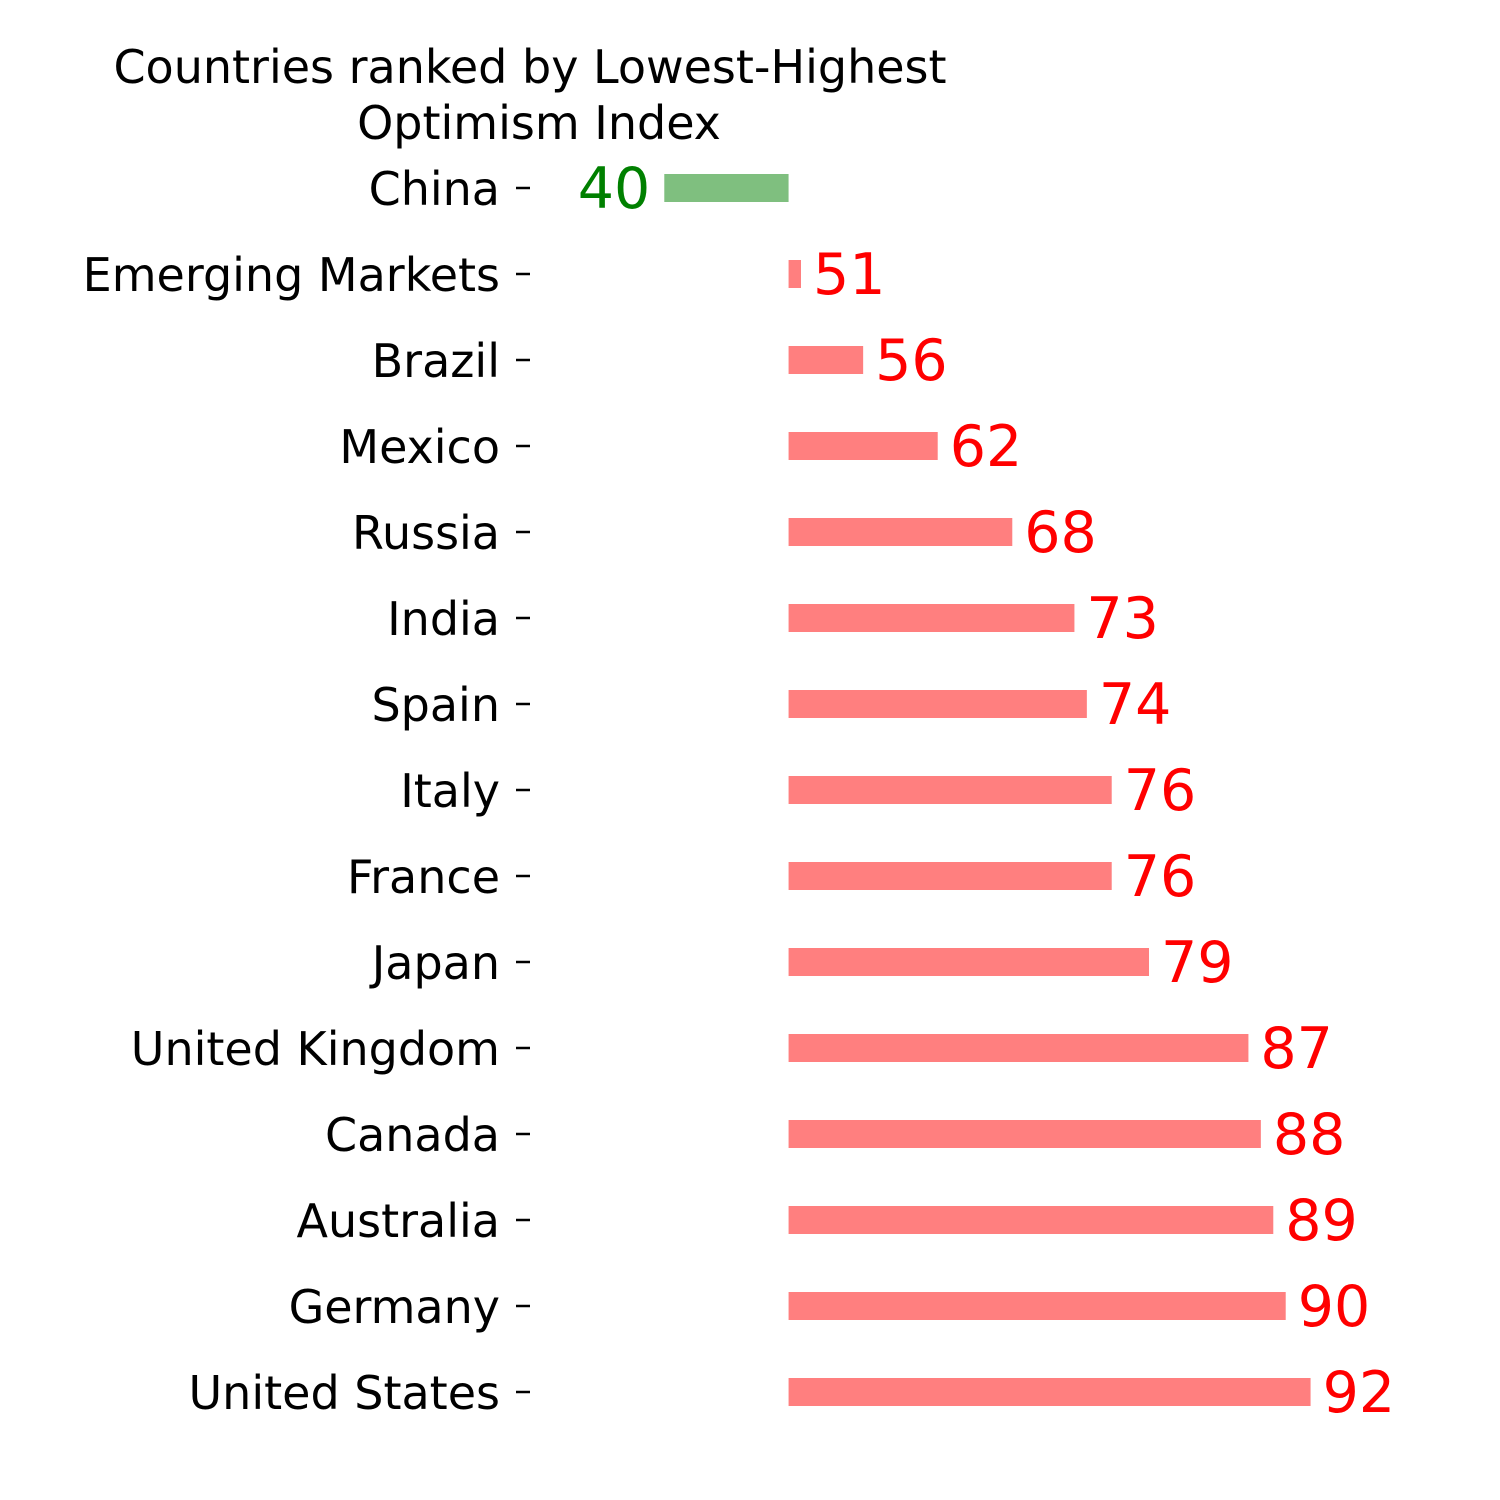  Describe the element at coordinates (680, 447) in the screenshot. I see `bar-row: Mexico 62` at that location.